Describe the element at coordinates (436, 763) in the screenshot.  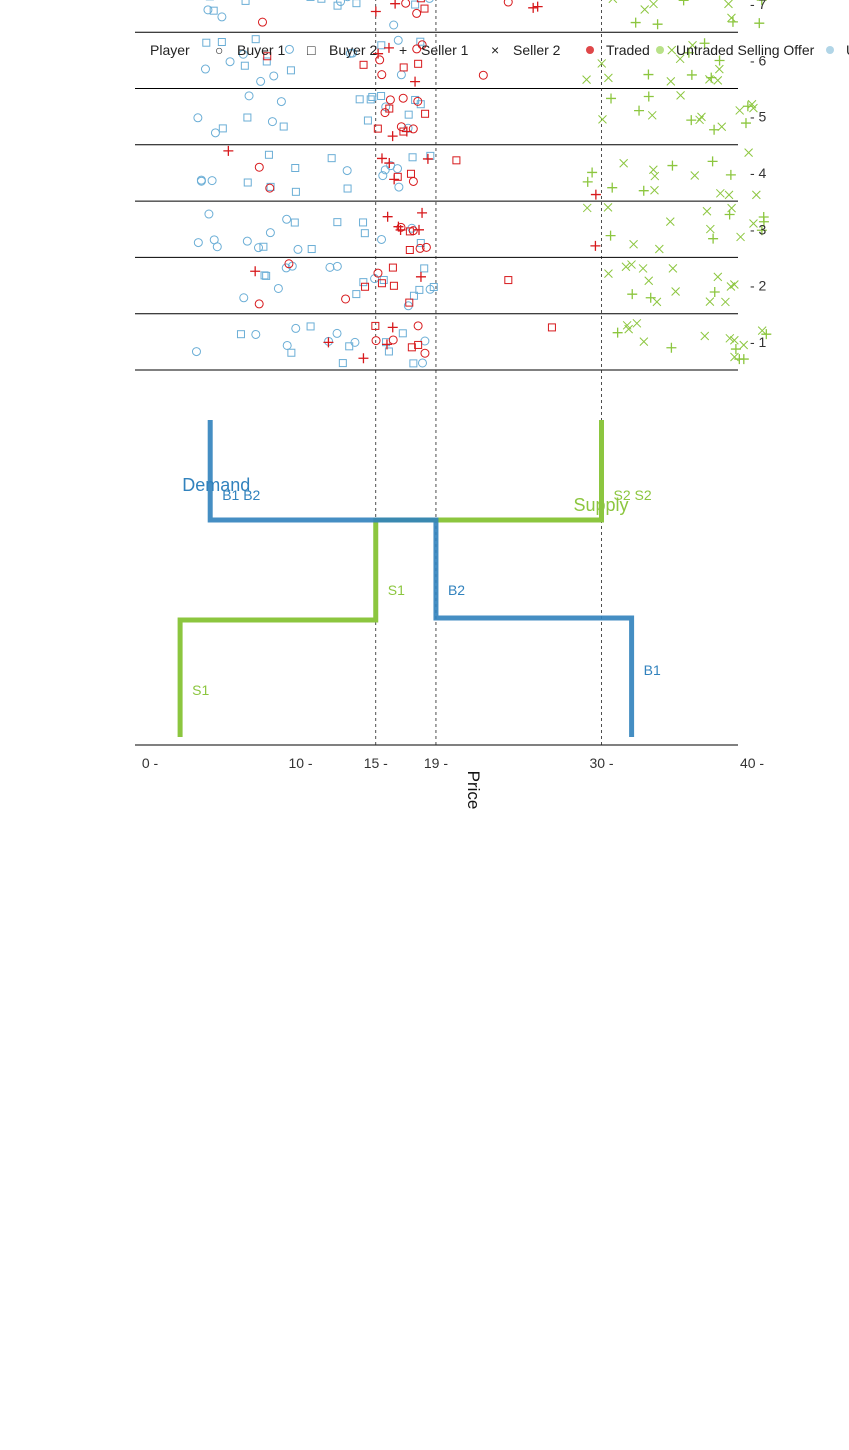
I see `y-tick-label: 19 -` at that location.